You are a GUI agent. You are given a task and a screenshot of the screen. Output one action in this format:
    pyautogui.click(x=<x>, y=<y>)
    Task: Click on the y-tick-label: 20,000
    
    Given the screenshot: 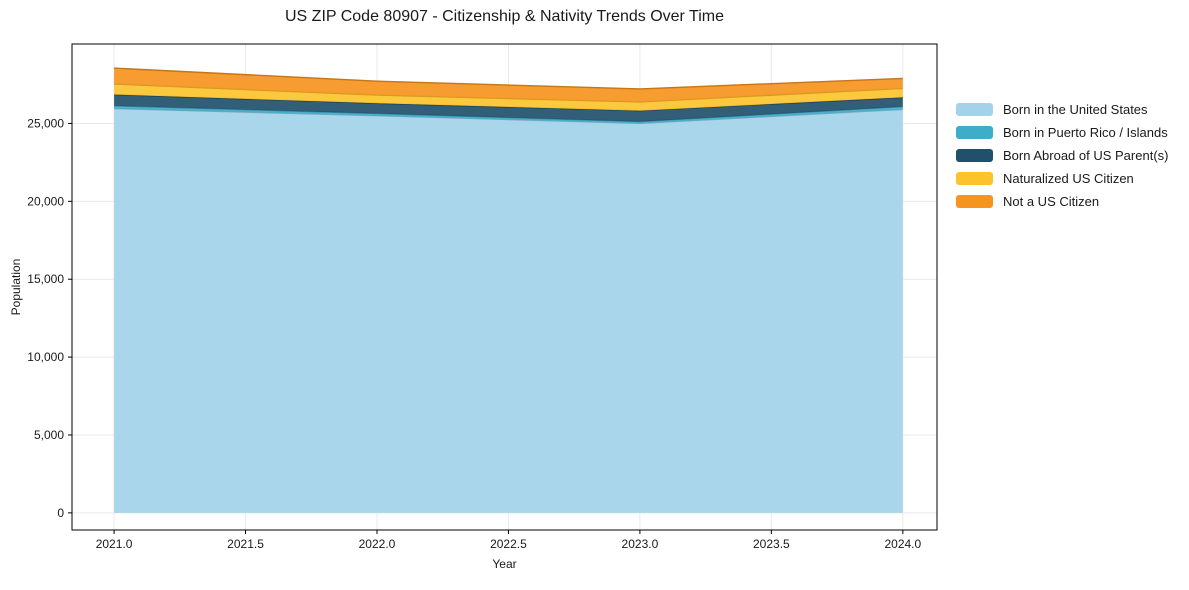 What is the action you would take?
    pyautogui.click(x=45, y=201)
    